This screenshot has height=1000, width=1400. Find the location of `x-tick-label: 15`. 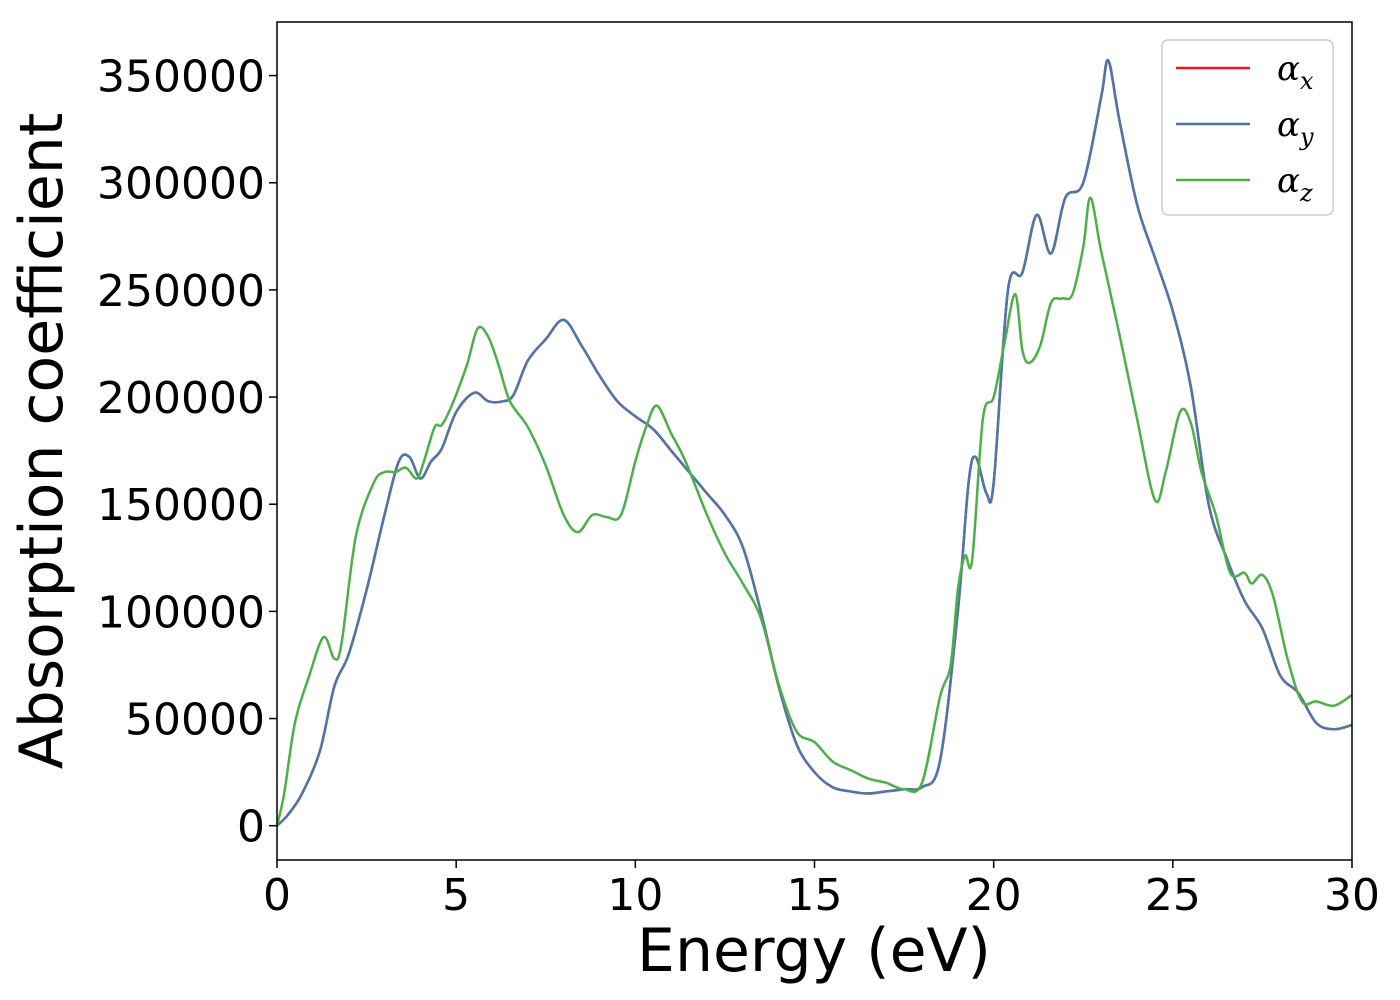

x-tick-label: 15 is located at coordinates (815, 895).